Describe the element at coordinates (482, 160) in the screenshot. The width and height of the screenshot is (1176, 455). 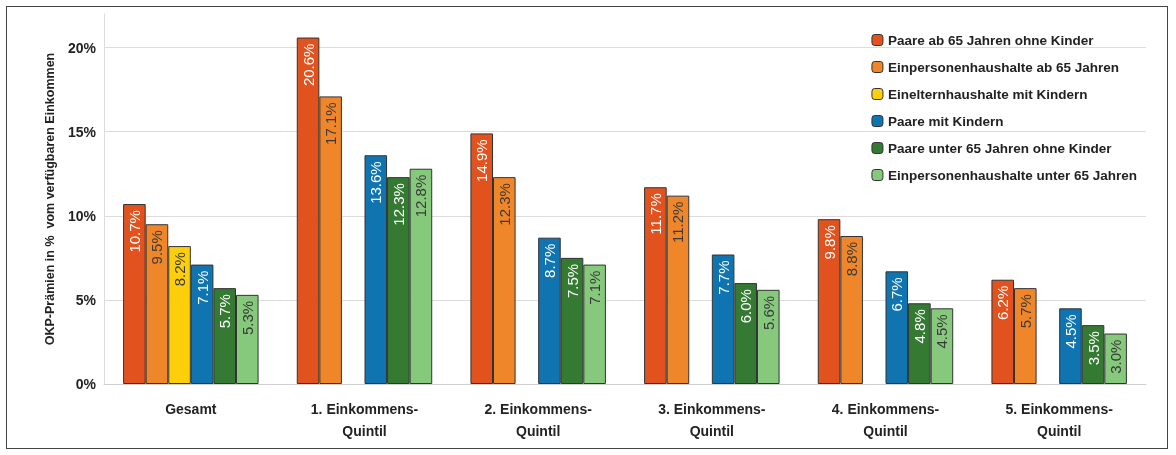
I see `data-label: 14.9%` at that location.